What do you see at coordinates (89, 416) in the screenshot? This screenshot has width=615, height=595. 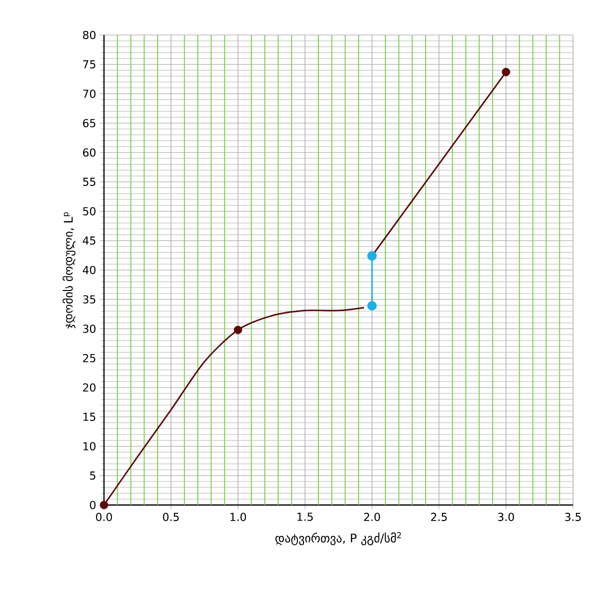 I see `y-tick-label: 15` at bounding box center [89, 416].